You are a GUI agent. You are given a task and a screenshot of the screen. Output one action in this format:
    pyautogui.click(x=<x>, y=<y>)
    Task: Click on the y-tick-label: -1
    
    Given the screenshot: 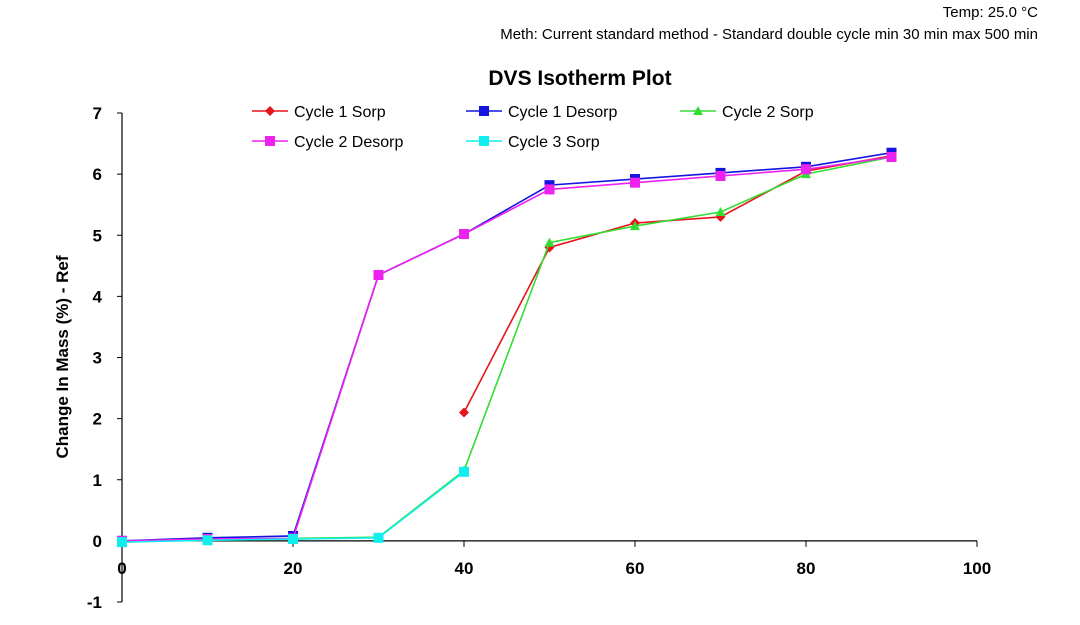 What is the action you would take?
    pyautogui.click(x=94, y=602)
    